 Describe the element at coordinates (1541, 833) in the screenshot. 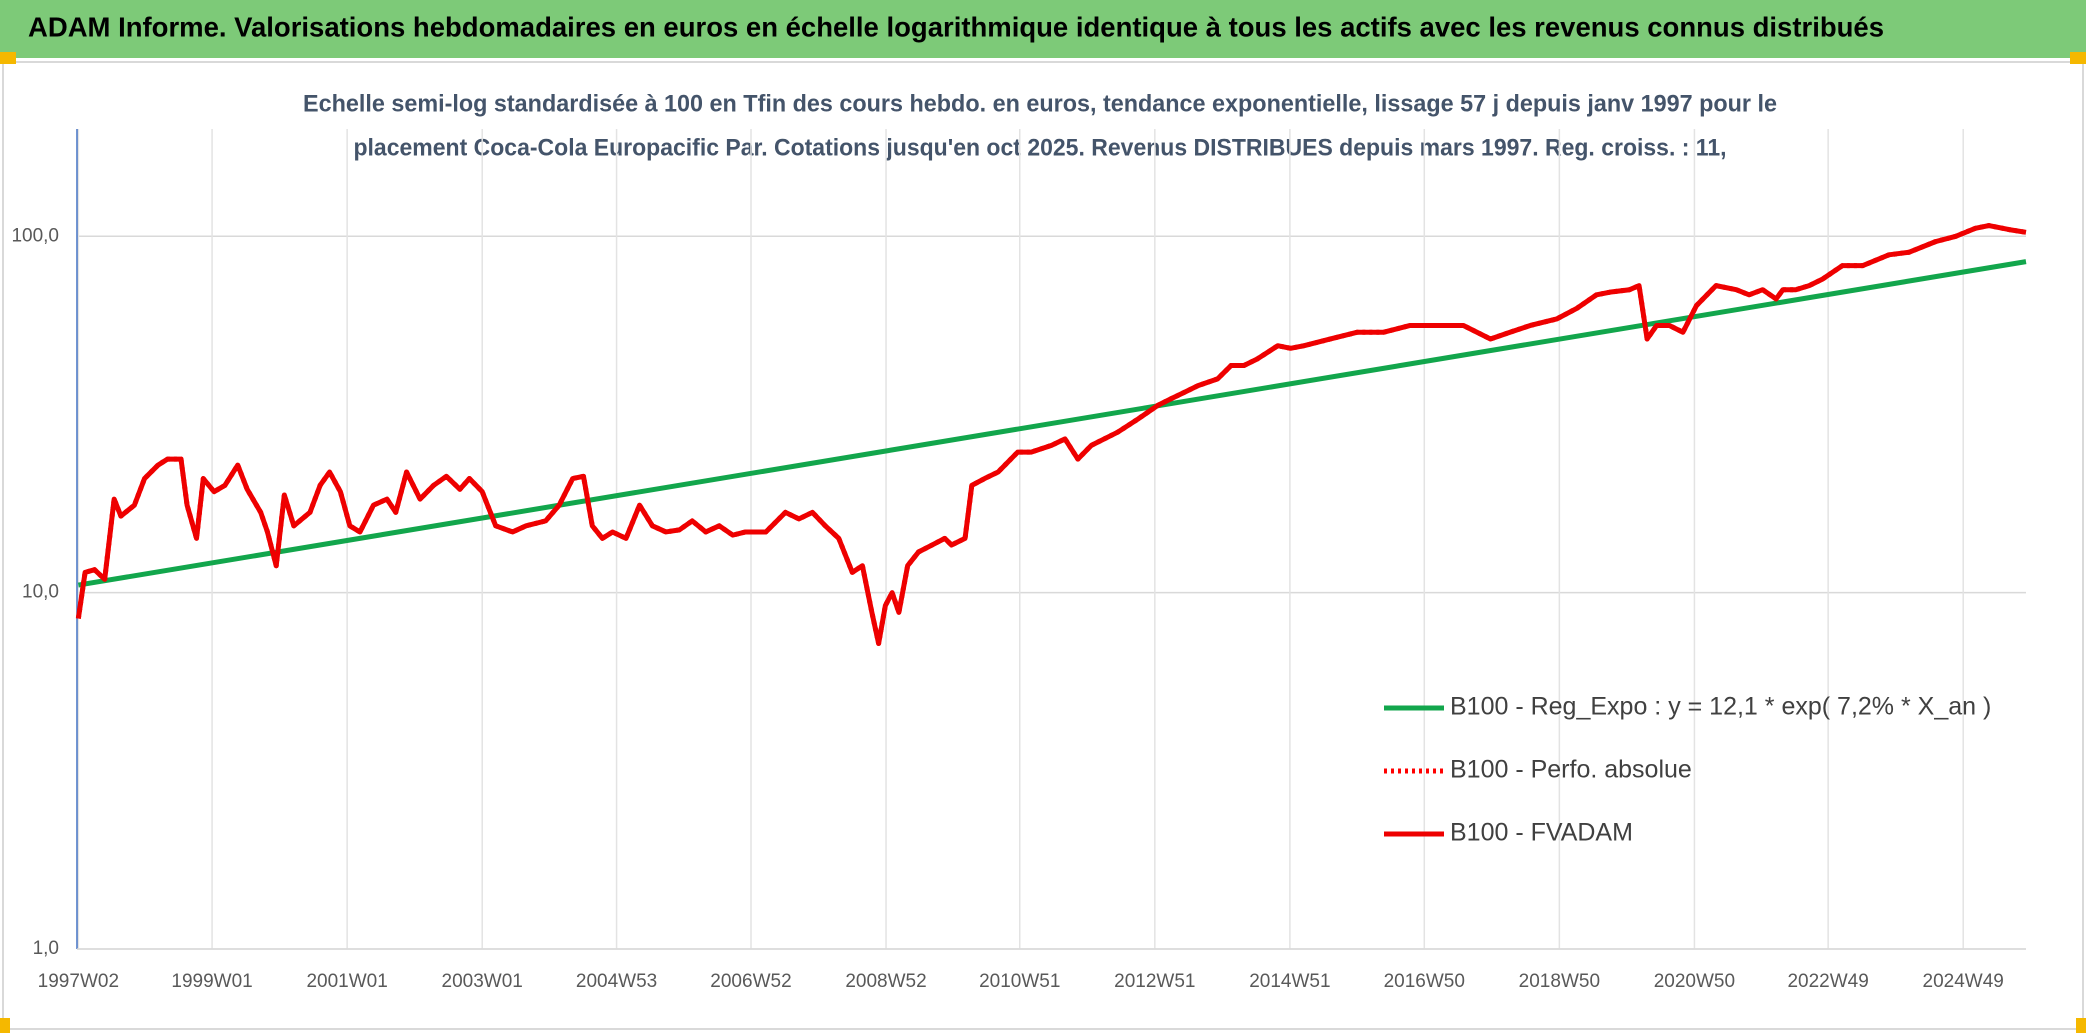

I see `legend-label: B100 - FVADAM` at that location.